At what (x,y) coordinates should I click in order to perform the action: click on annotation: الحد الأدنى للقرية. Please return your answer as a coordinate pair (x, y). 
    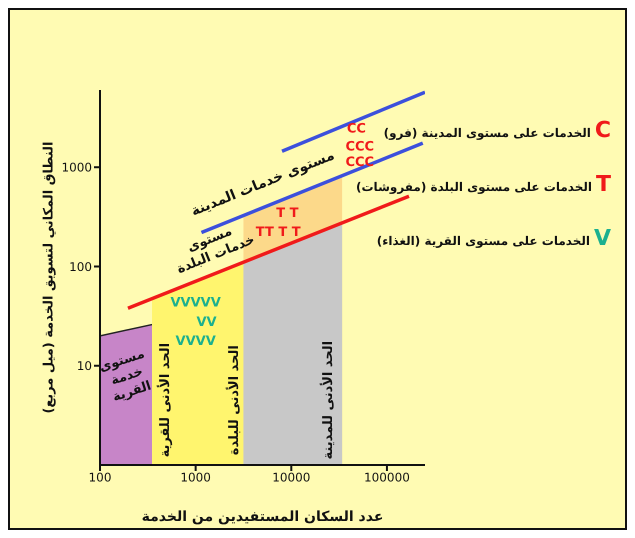
    Looking at the image, I should click on (164, 400).